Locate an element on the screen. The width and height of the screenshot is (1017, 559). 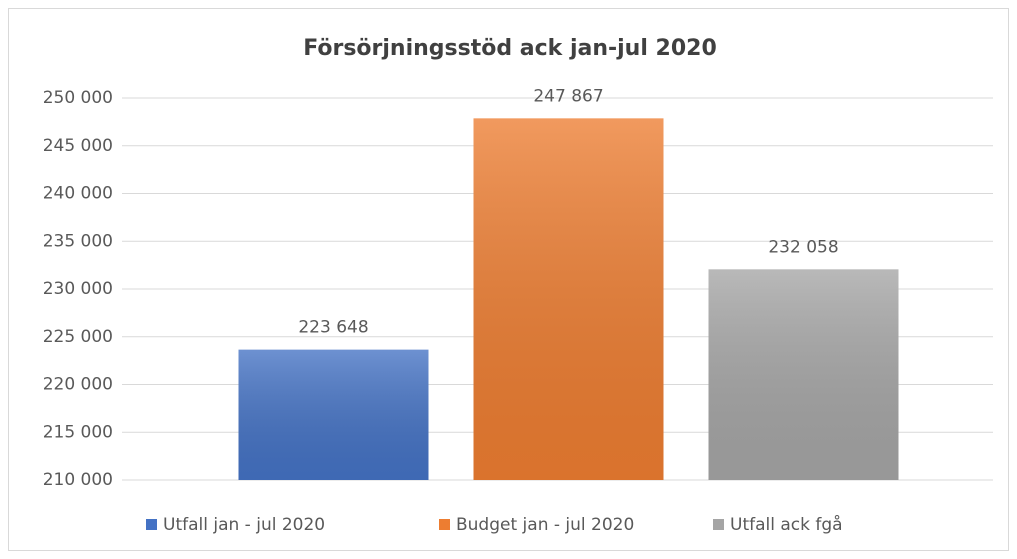
y-tick-label: 235 000 is located at coordinates (78, 241).